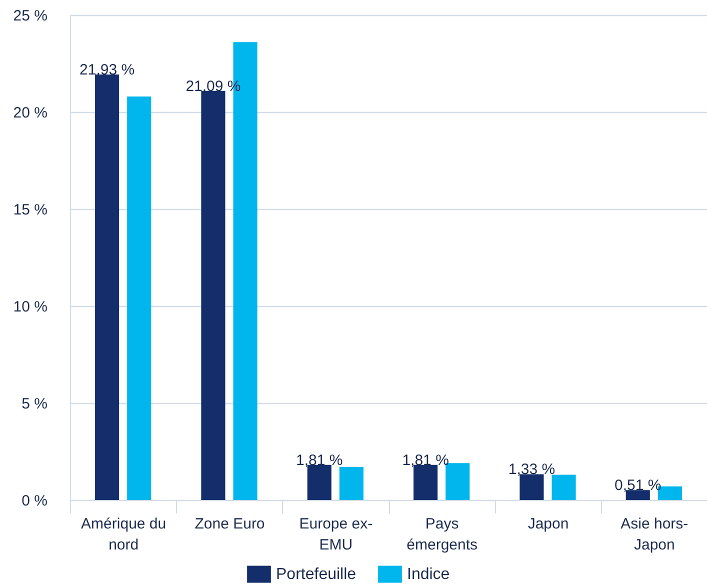 This screenshot has height=584, width=707. Describe the element at coordinates (532, 469) in the screenshot. I see `data-label: 1,33 %` at that location.